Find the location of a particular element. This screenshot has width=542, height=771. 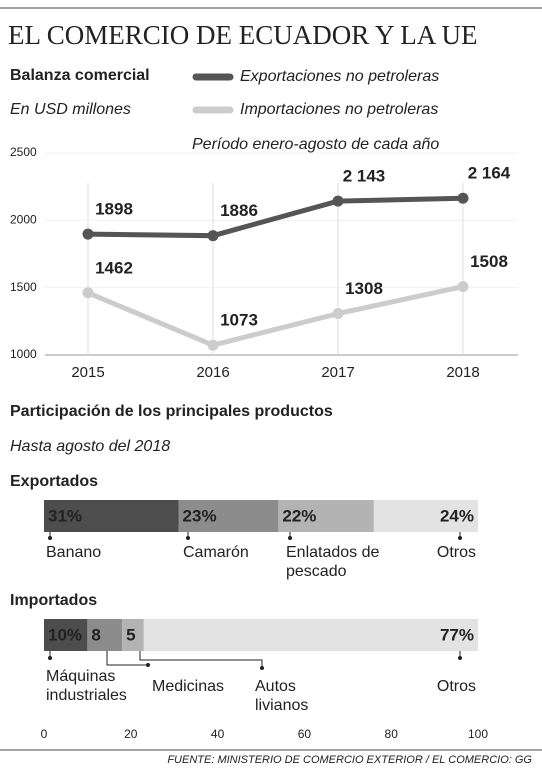

x-tick-label: 2018 is located at coordinates (462, 372).